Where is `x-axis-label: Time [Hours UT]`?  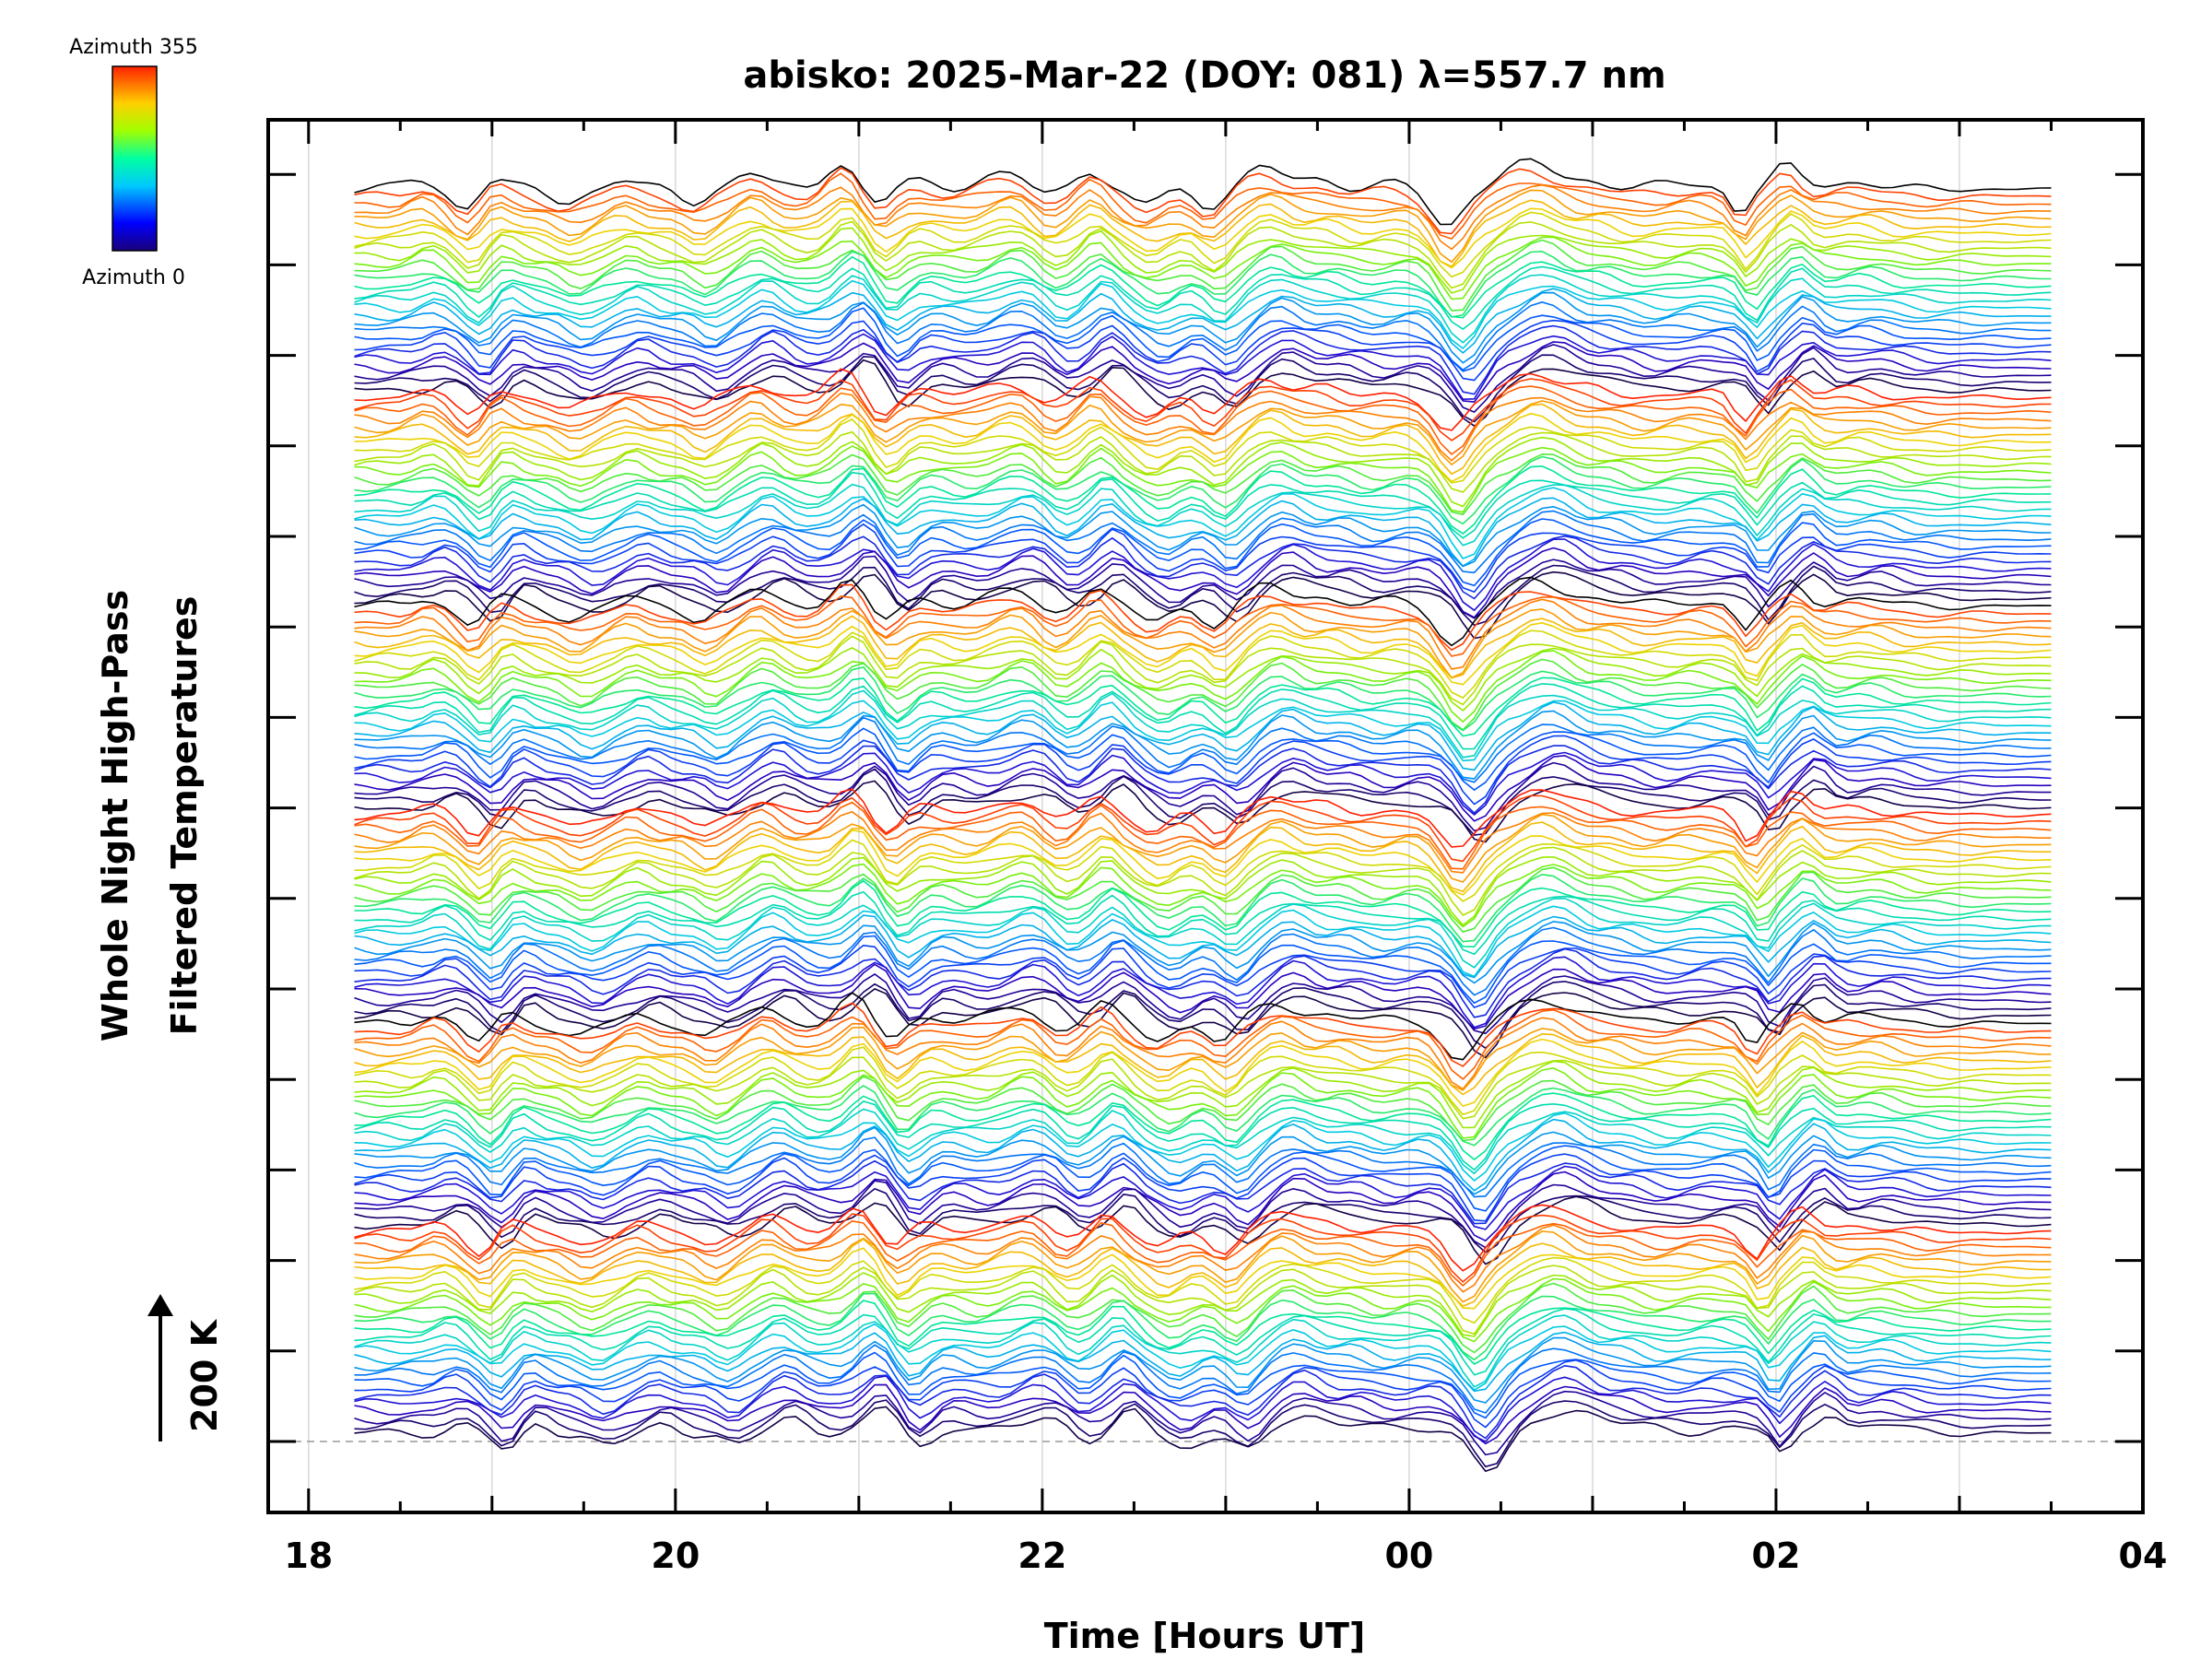 x-axis-label: Time [Hours UT] is located at coordinates (1205, 1636).